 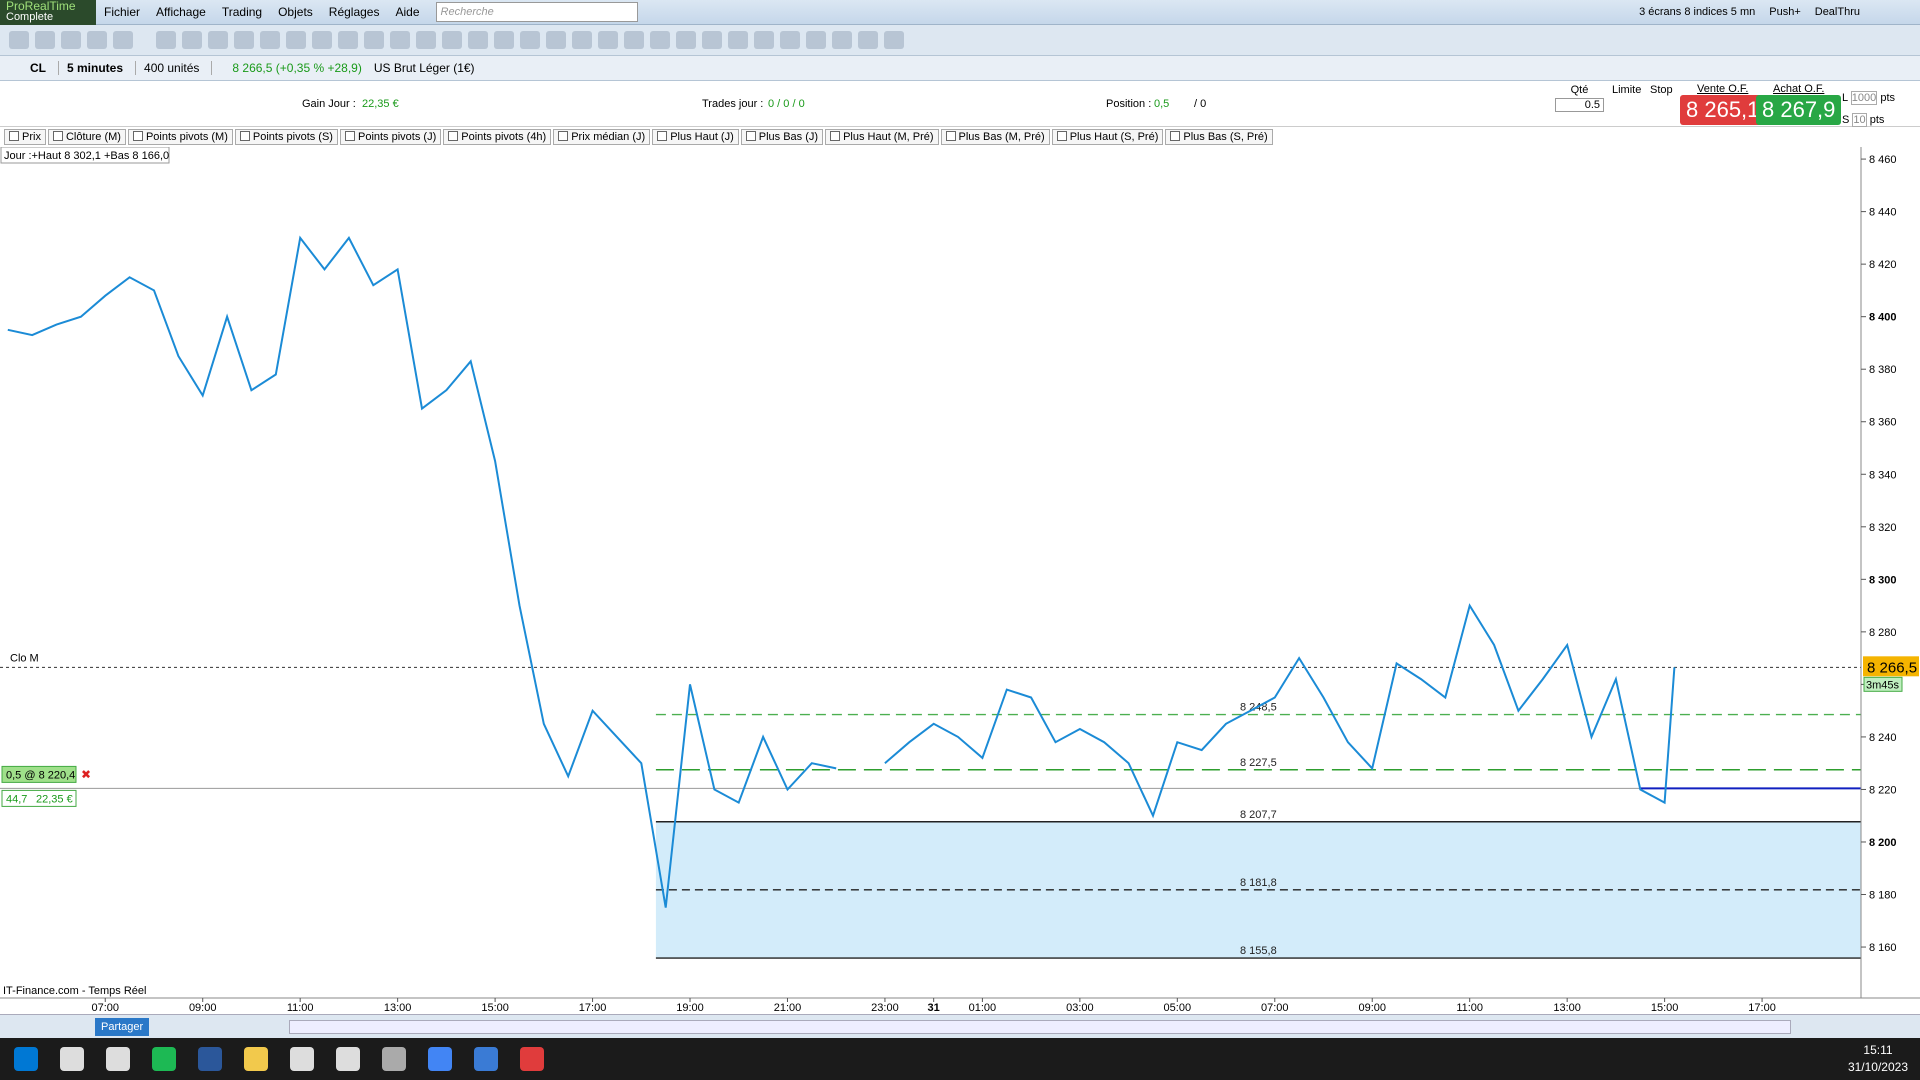 What do you see at coordinates (1665, 1008) in the screenshot?
I see `x-tick-label: 15:00` at bounding box center [1665, 1008].